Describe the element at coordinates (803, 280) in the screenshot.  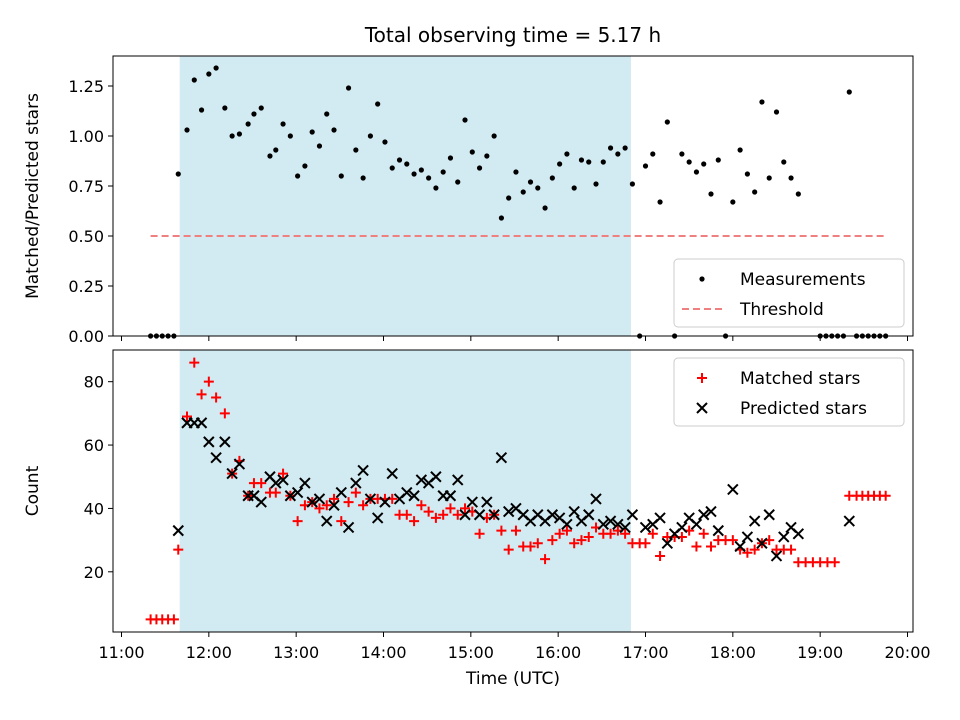
I see `legend-label: Measurements` at that location.